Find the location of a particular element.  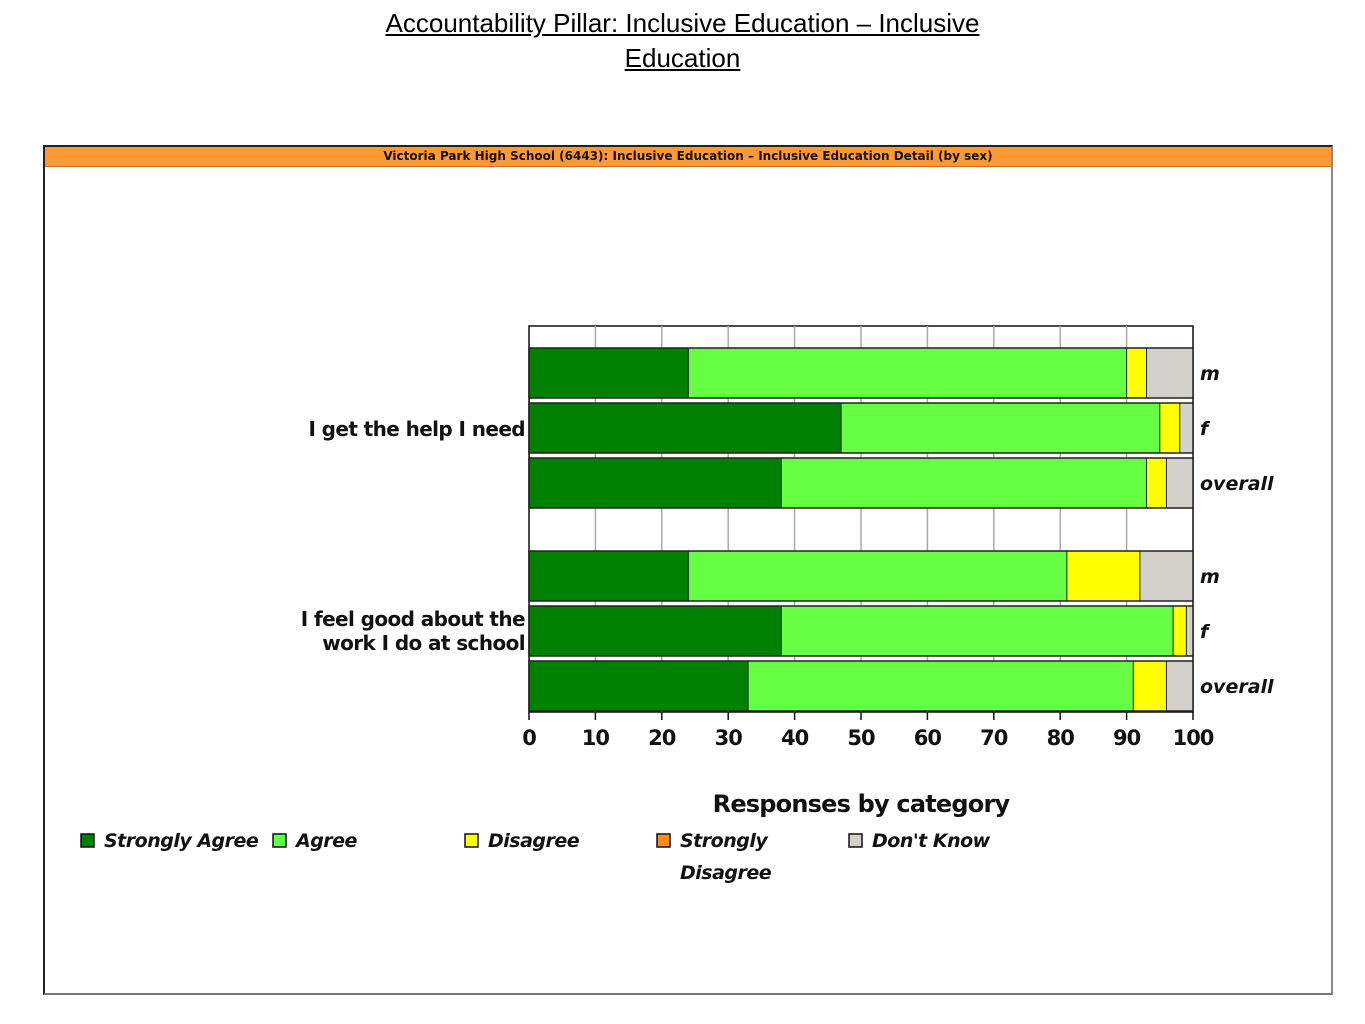

x-tick-label: 40 is located at coordinates (795, 738).